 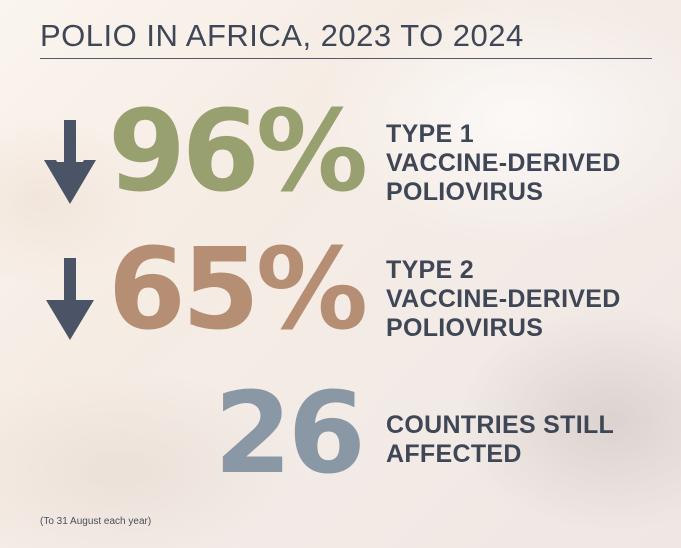 What do you see at coordinates (238, 290) in the screenshot?
I see `stat-type2-value: 65%` at bounding box center [238, 290].